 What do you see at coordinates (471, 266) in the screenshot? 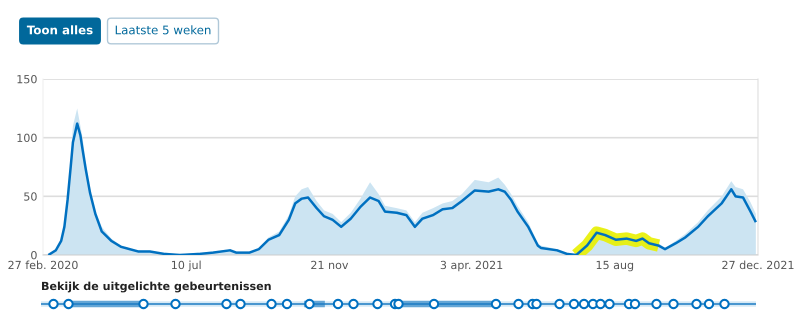
I see `x-tick-label: 3 apr. 2021` at bounding box center [471, 266].